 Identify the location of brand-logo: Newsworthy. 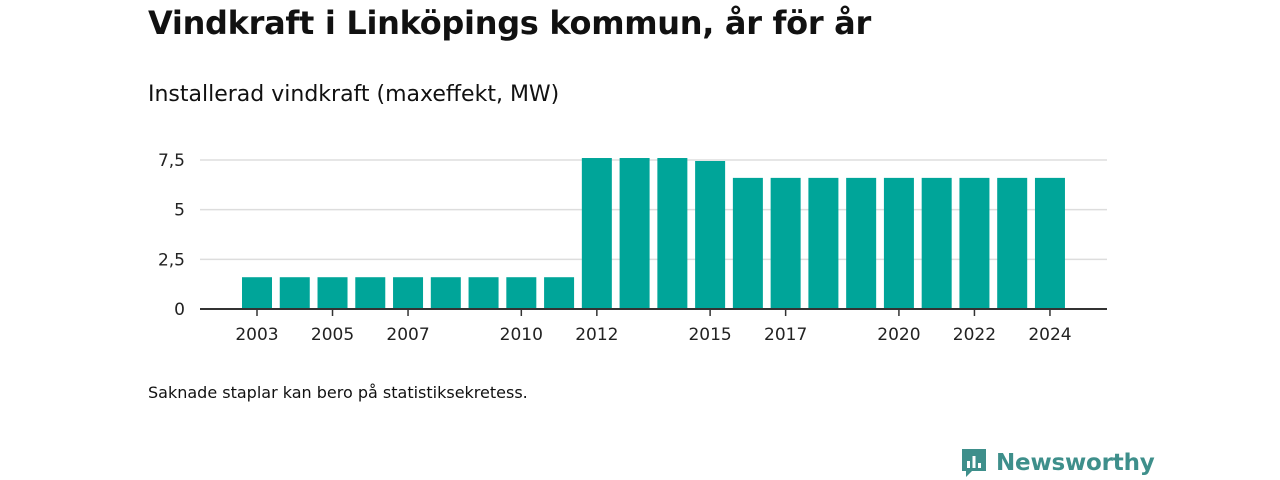
(1057, 463).